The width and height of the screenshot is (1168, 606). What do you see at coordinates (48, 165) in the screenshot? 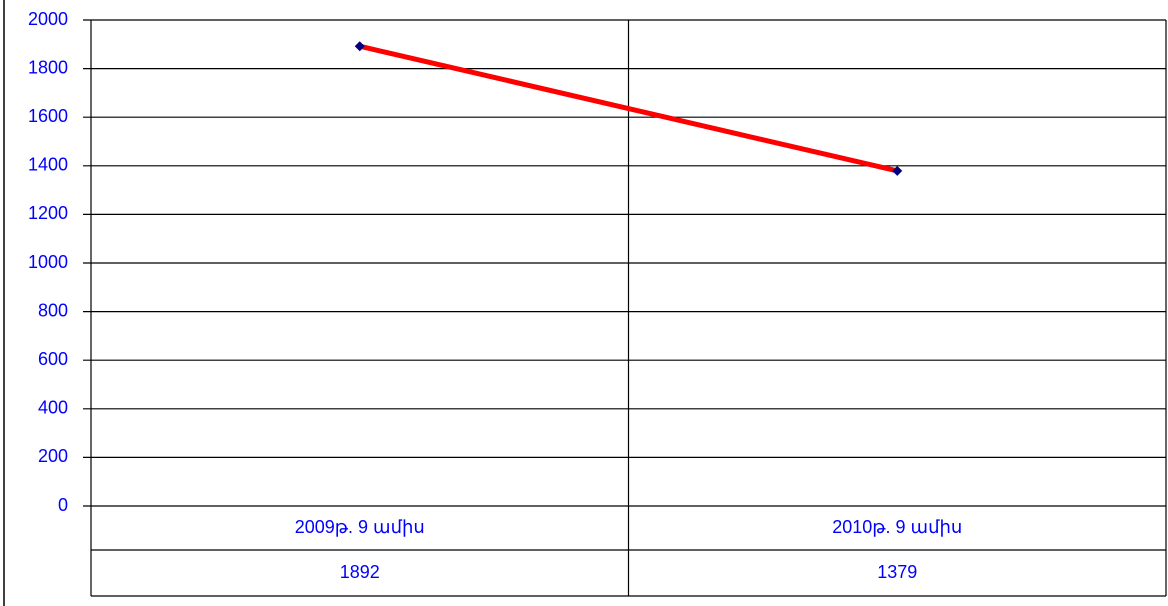
I see `y-tick-label: 1400` at bounding box center [48, 165].